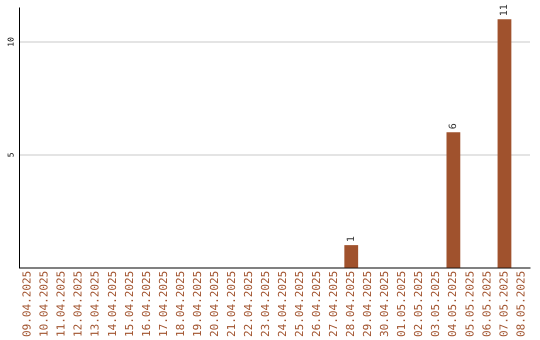 The image size is (540, 340). I want to click on x-tick-label: 21.04.2025, so click(231, 304).